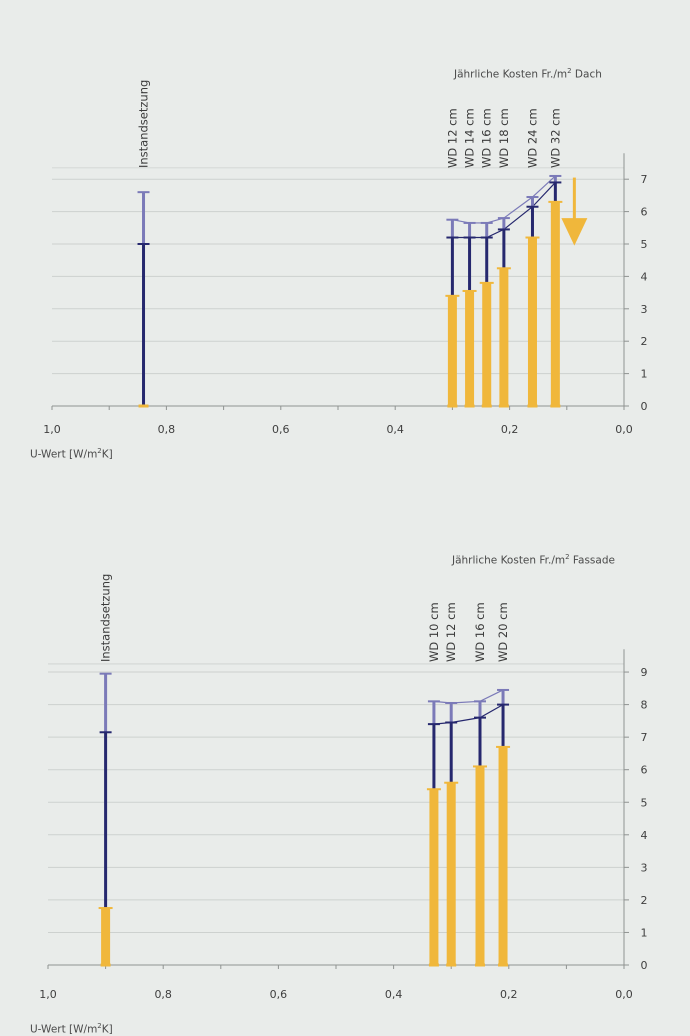  Describe the element at coordinates (644, 965) in the screenshot. I see `y-tick-label-fassade: 0` at that location.